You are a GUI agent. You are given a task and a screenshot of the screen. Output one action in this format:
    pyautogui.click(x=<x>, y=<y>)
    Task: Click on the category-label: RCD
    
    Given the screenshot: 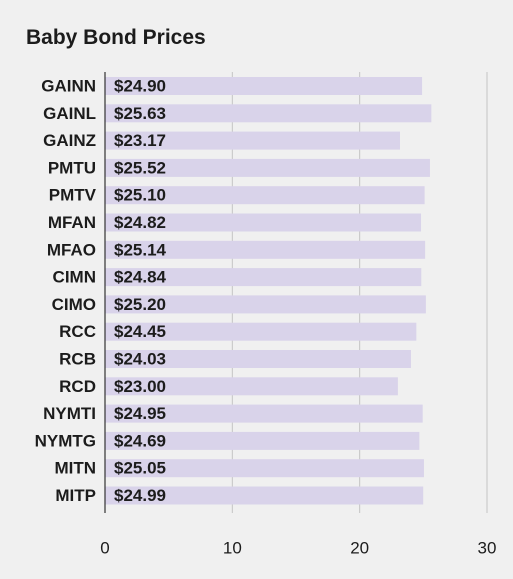 What is the action you would take?
    pyautogui.click(x=77, y=386)
    